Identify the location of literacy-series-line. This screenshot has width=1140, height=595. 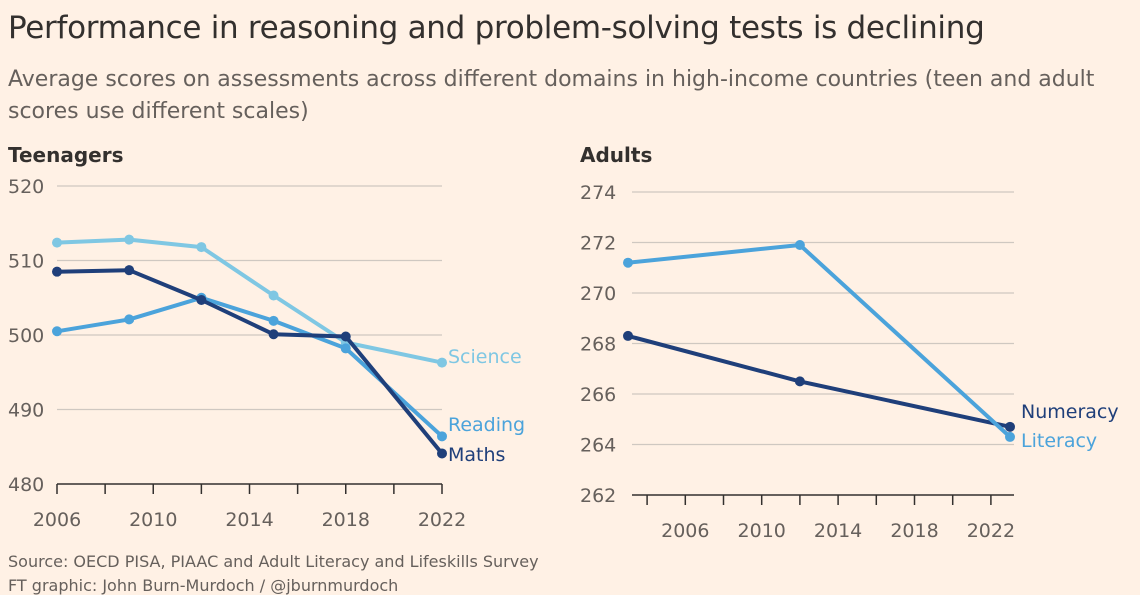
(819, 341).